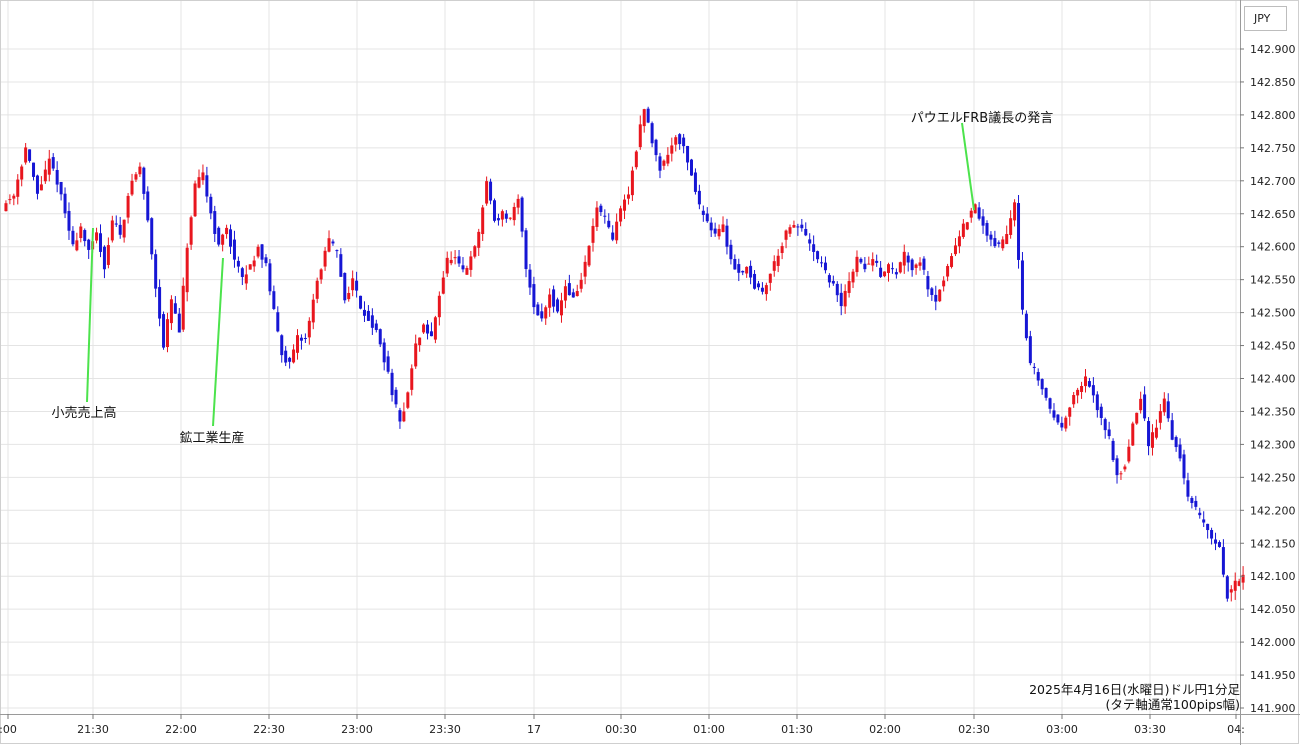 Image resolution: width=1300 pixels, height=745 pixels. What do you see at coordinates (8, 729) in the screenshot?
I see `x-tick-label: :00` at bounding box center [8, 729].